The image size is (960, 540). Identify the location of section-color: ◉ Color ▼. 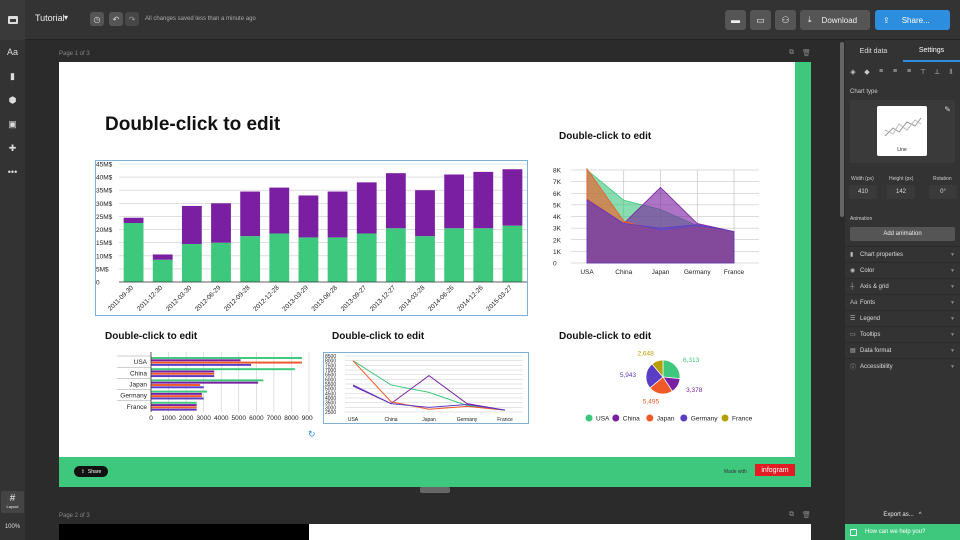
(902, 270).